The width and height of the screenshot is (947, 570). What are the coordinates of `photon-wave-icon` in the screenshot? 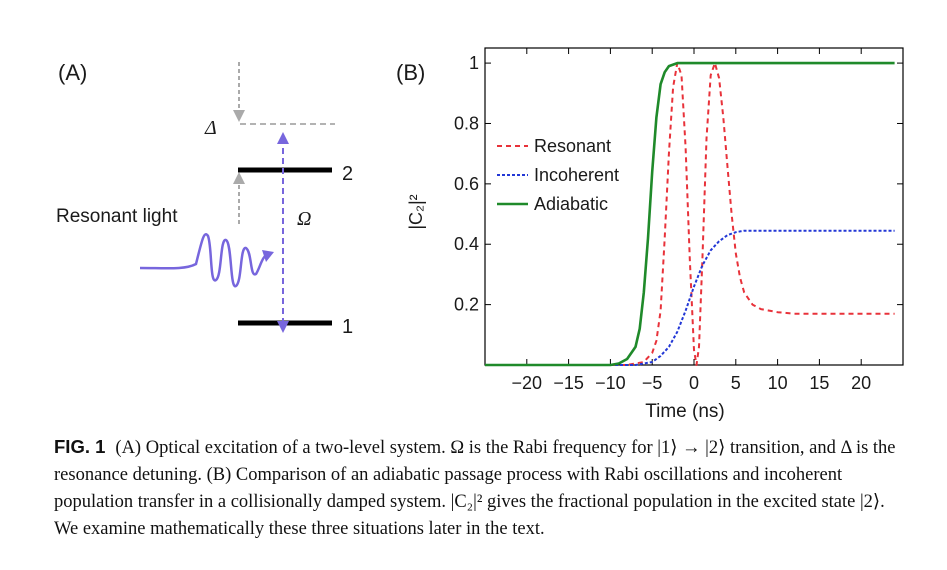 It's located at (204, 260).